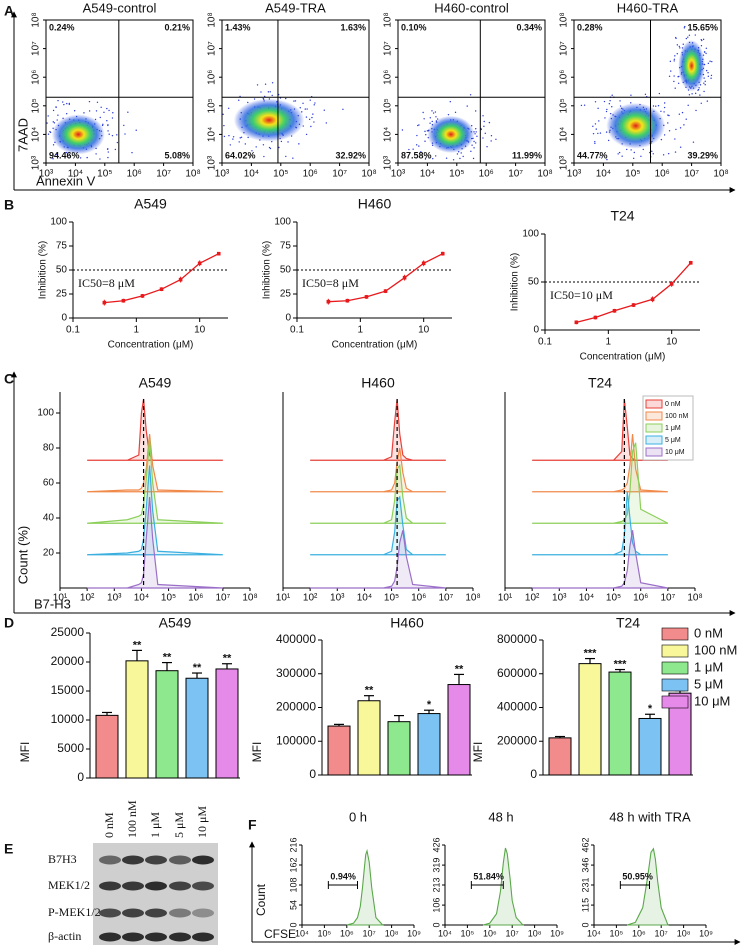 This screenshot has width=755, height=945. I want to click on y-tick-label: 0, so click(312, 774).